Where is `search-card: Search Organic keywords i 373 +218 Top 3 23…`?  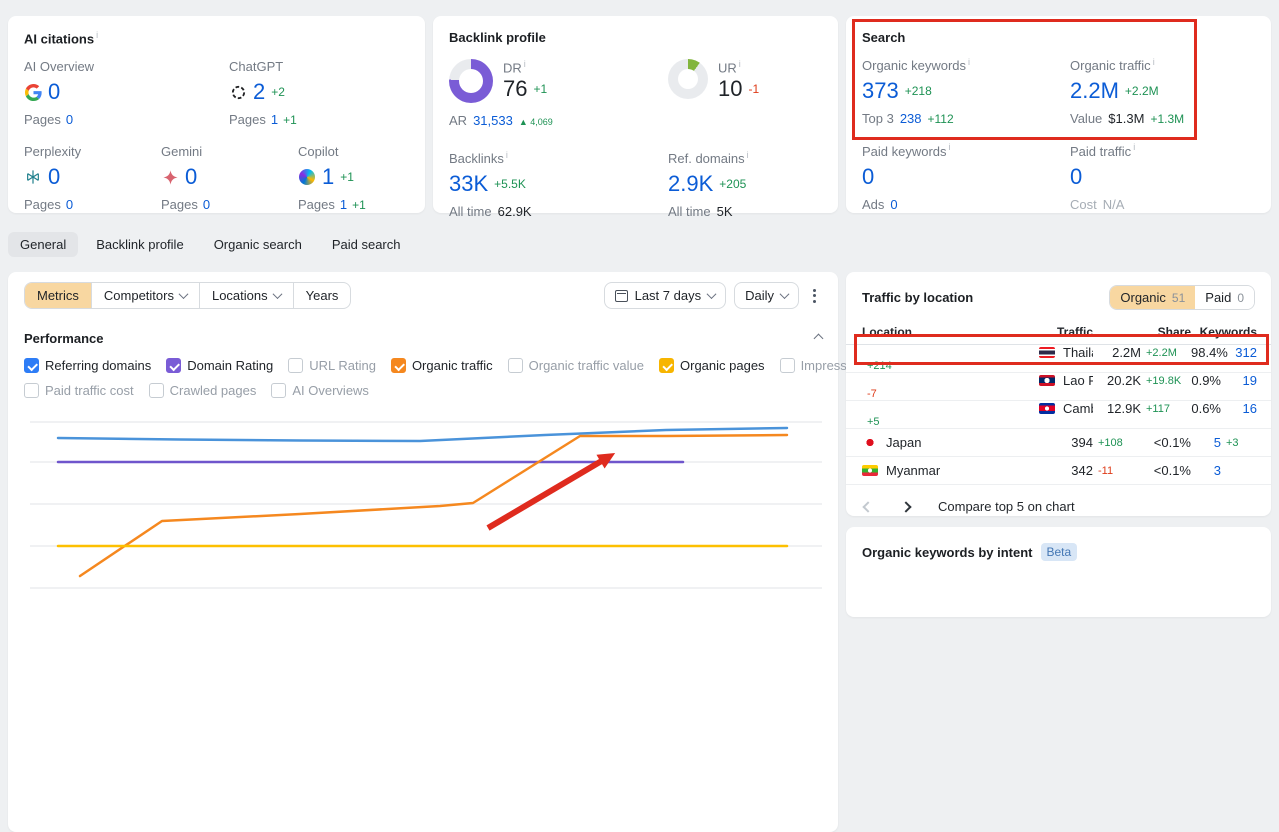 search-card: Search Organic keywords i 373 +218 Top 3 23… is located at coordinates (1058, 114).